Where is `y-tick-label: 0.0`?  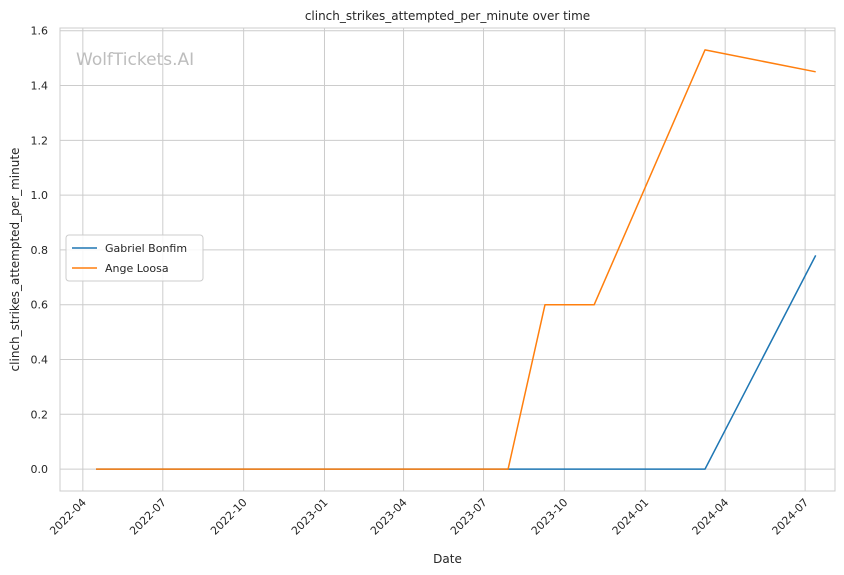
y-tick-label: 0.0 is located at coordinates (40, 469).